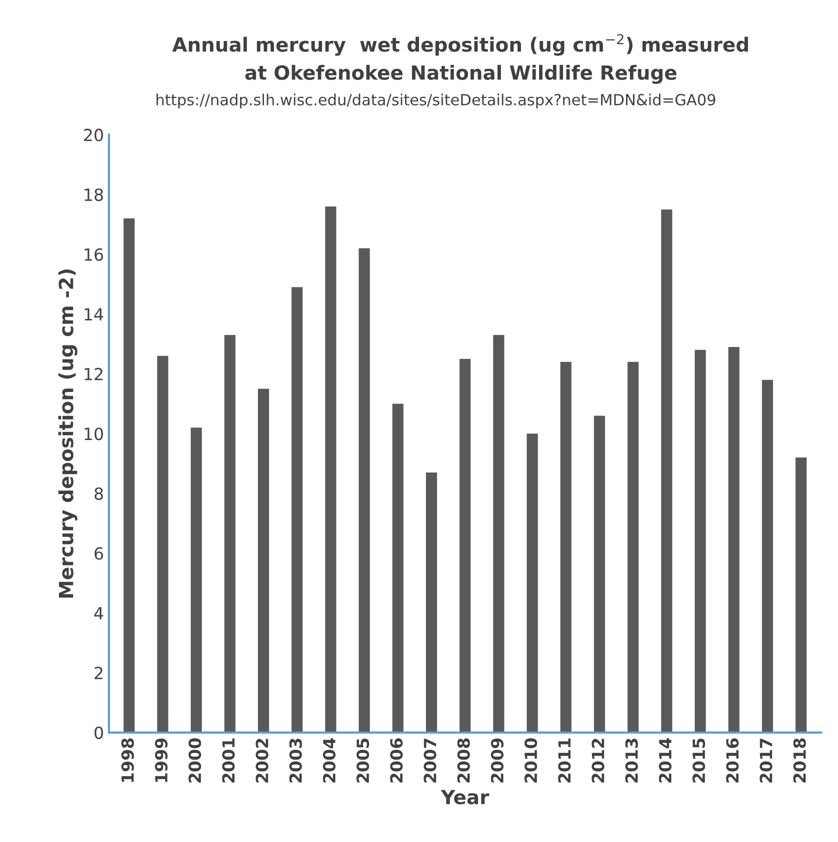  I want to click on x-tick-label: 2015, so click(699, 760).